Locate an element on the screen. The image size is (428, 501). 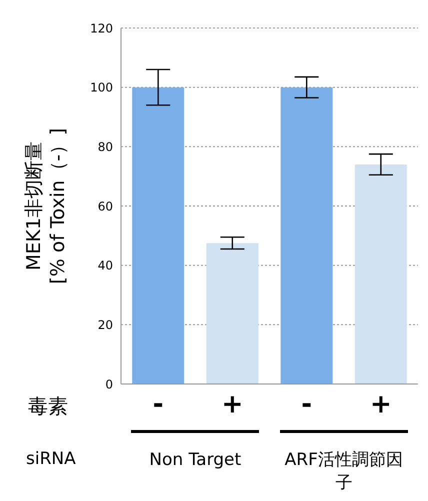
text: 毒素 is located at coordinates (48, 406).